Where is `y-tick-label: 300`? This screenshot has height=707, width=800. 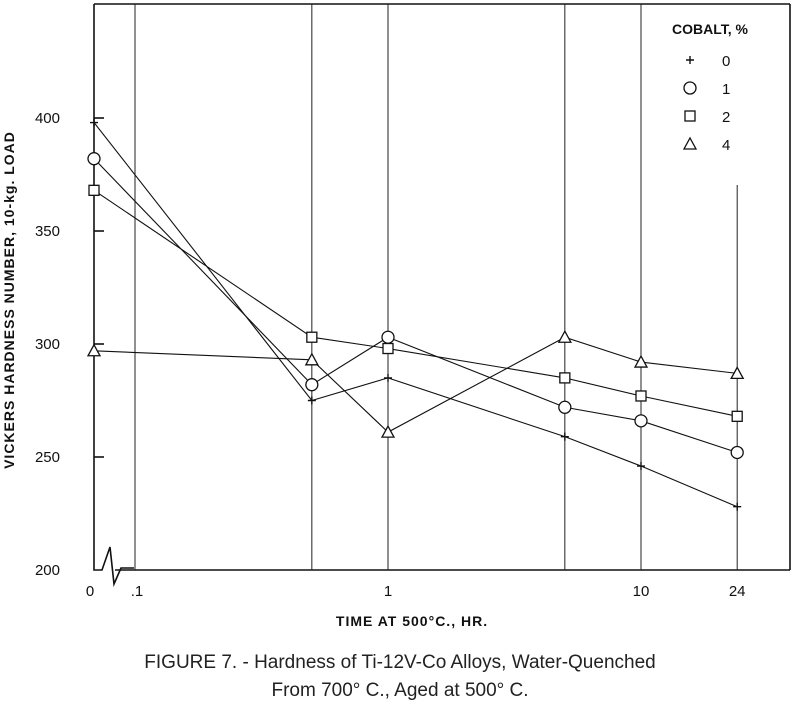 y-tick-label: 300 is located at coordinates (47, 344).